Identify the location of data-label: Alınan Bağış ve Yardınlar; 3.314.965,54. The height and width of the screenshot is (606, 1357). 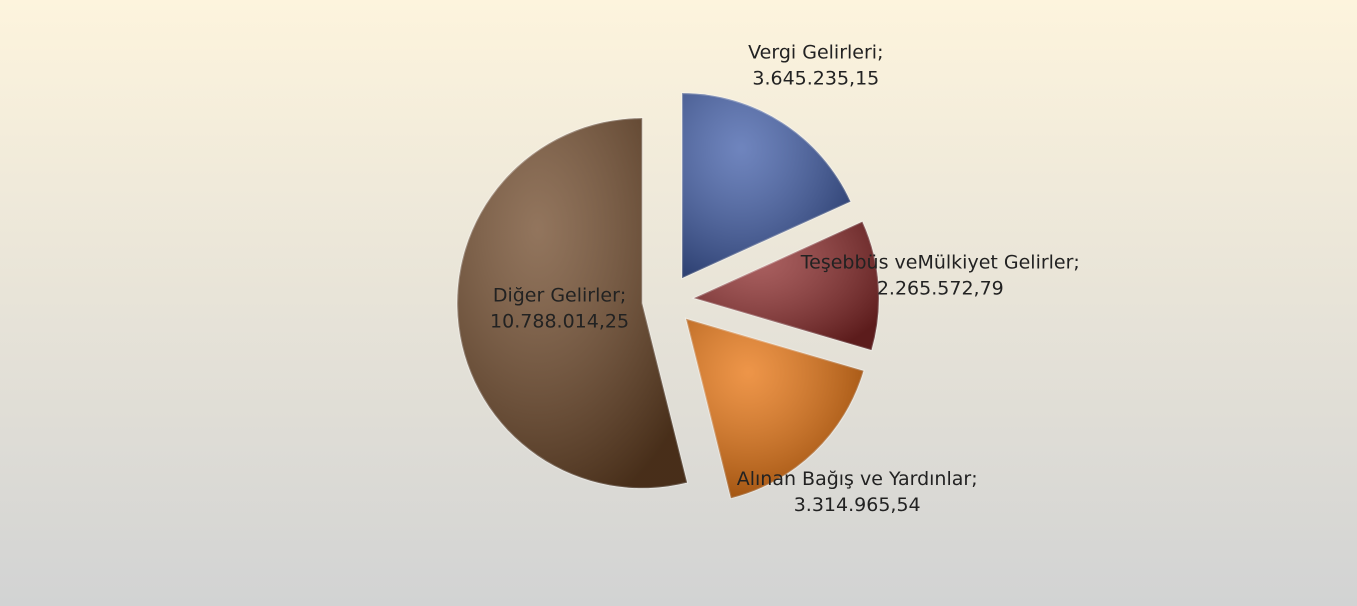
(857, 492).